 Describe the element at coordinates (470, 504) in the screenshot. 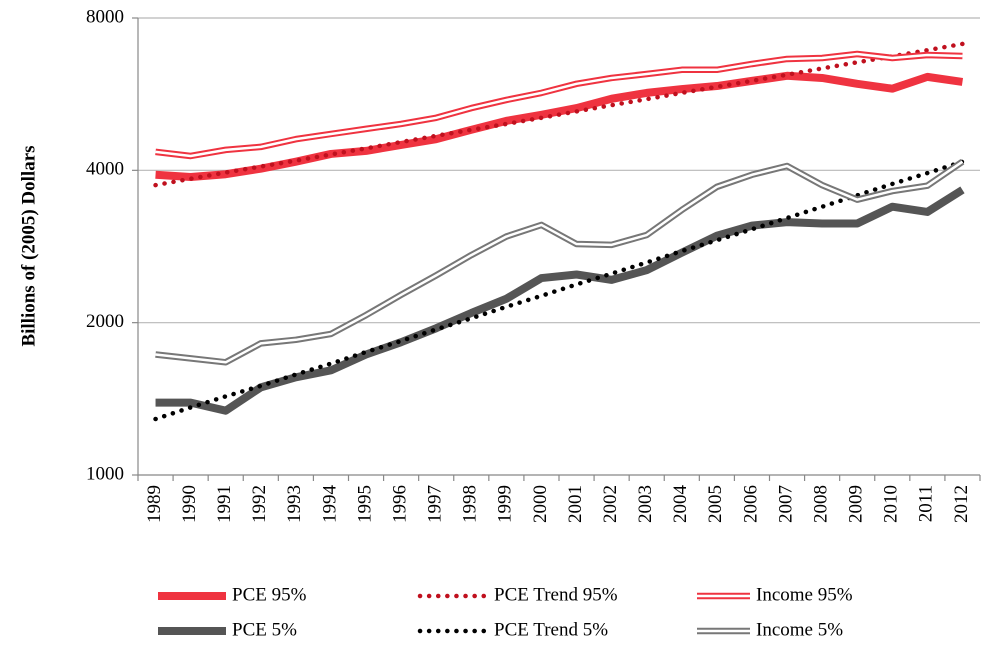

I see `x-tick-label: 1998` at that location.